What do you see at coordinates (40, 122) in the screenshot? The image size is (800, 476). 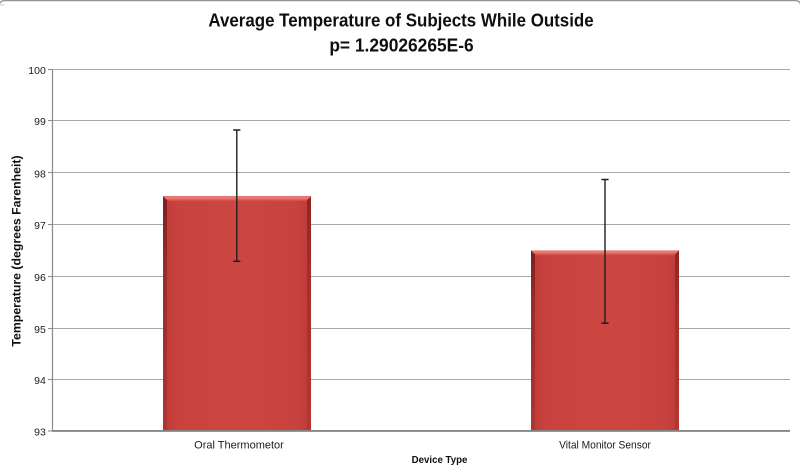 I see `svg-text: 99` at bounding box center [40, 122].